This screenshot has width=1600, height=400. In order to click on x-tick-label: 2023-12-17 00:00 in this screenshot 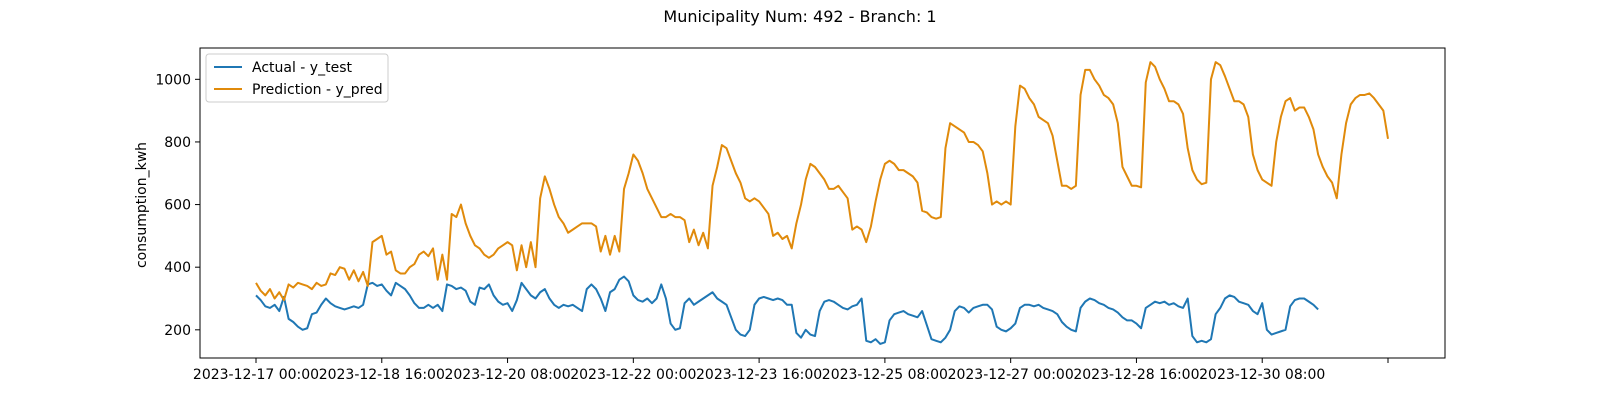, I will do `click(256, 375)`.